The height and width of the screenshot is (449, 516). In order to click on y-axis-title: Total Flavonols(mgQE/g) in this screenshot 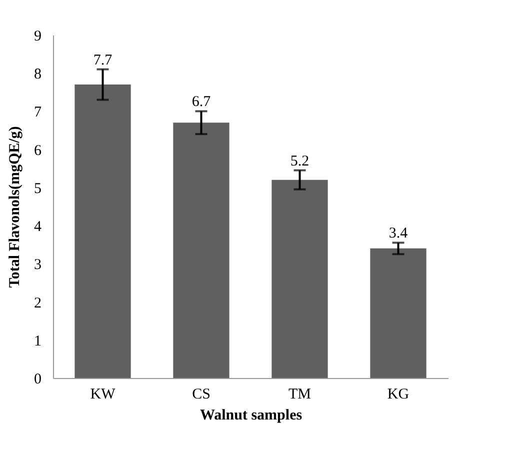, I will do `click(15, 207)`.